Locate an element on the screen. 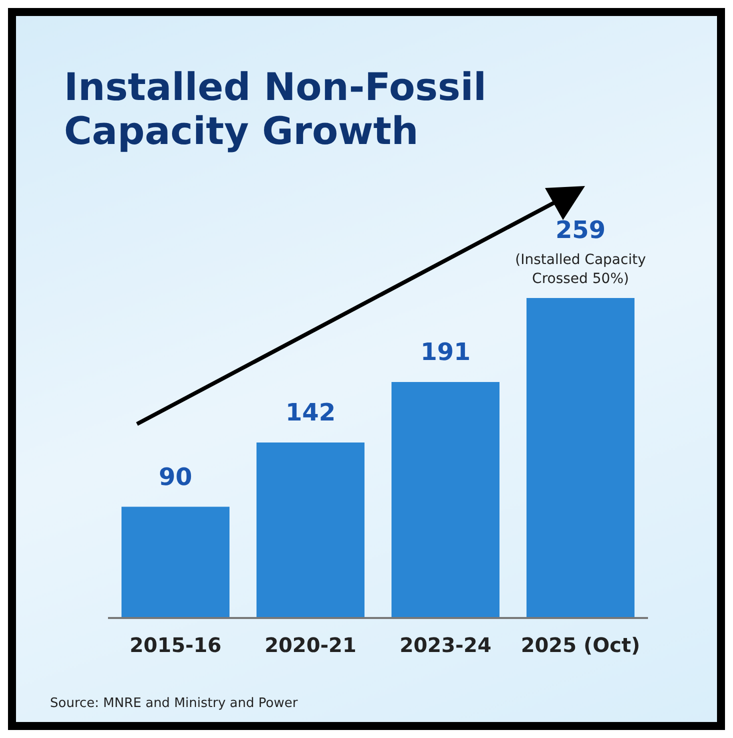 This screenshot has width=733, height=738. data-label: 191 is located at coordinates (445, 352).